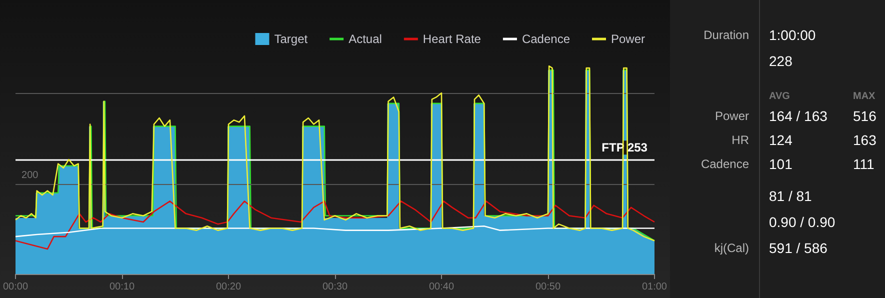  Describe the element at coordinates (15, 287) in the screenshot. I see `x-tick-label: 00:00` at that location.